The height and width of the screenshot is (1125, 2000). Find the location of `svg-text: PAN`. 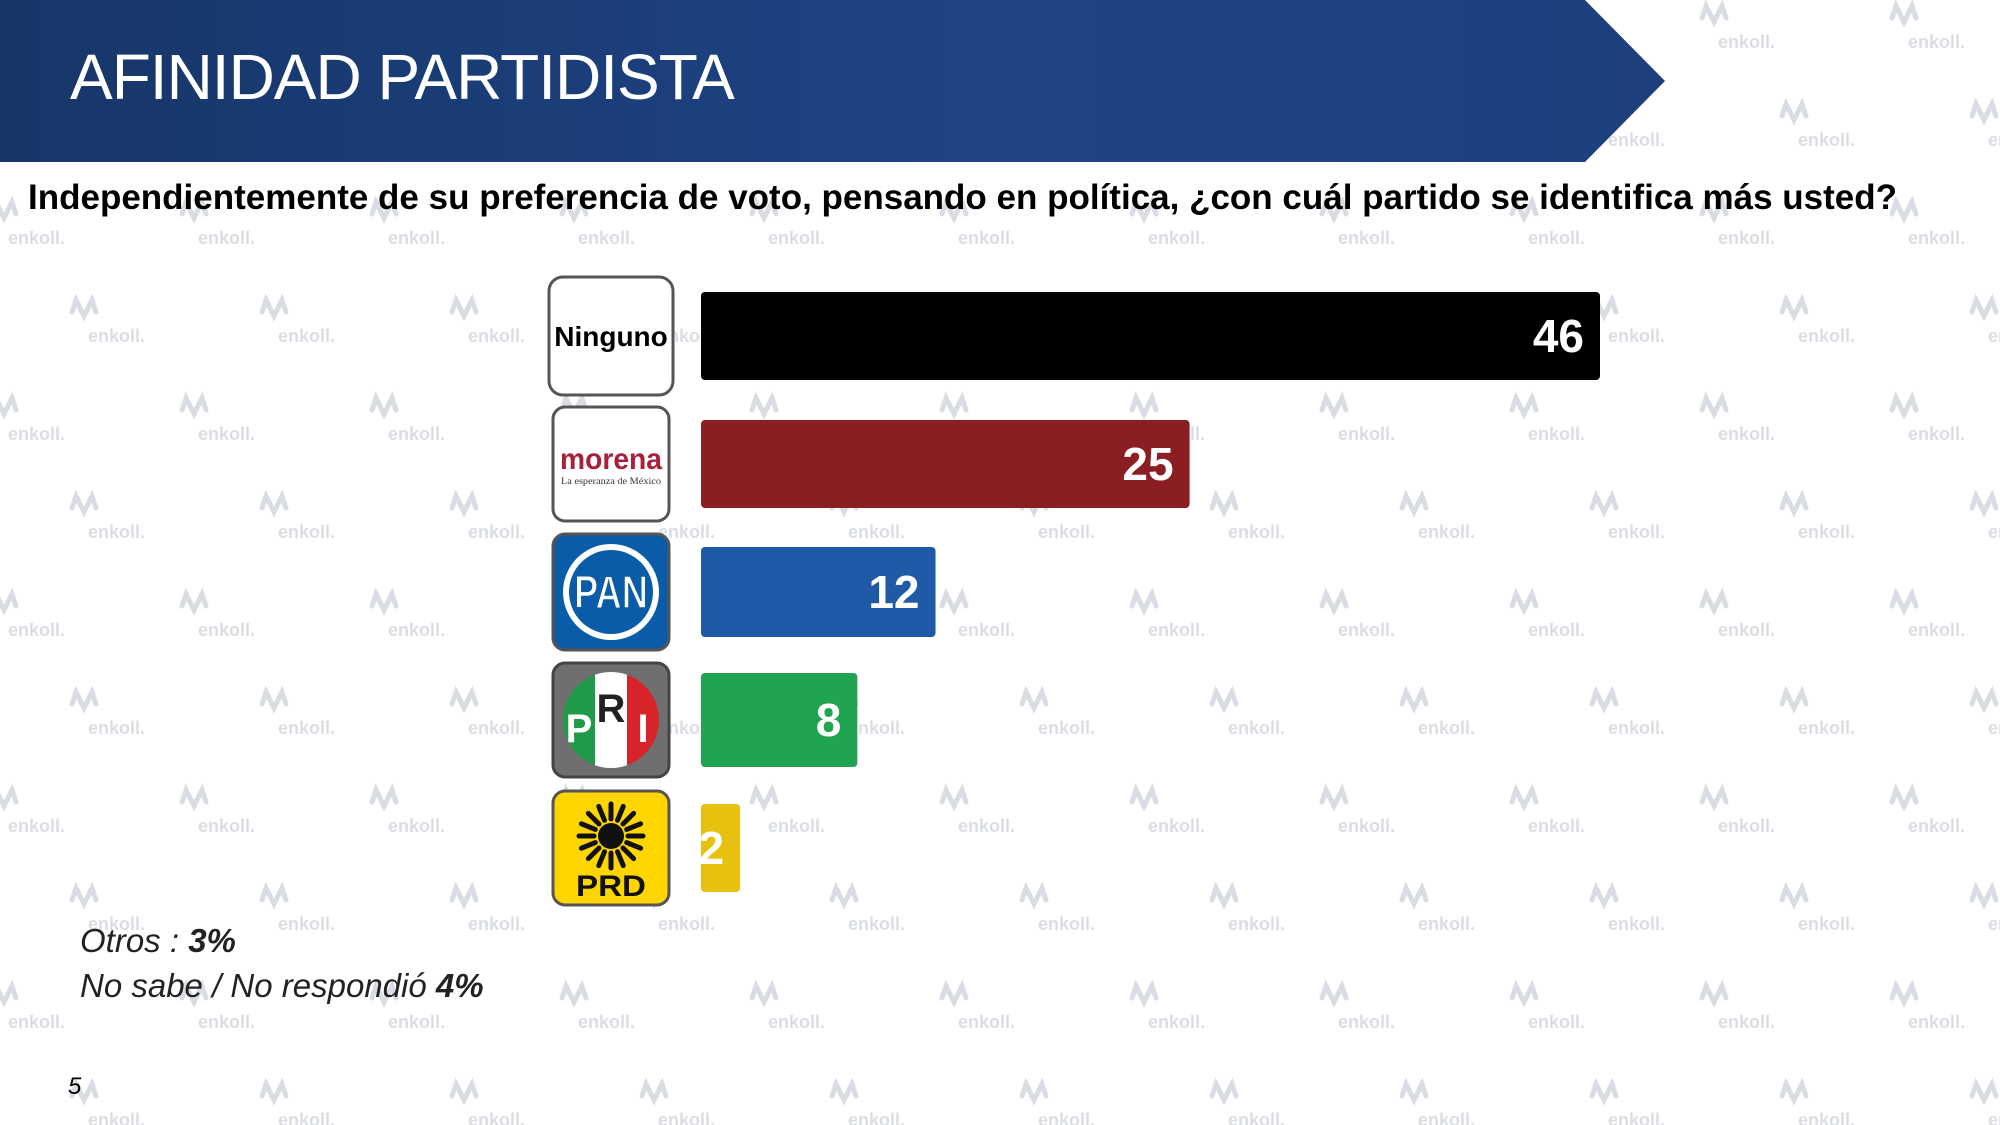

svg-text: PAN is located at coordinates (611, 592).